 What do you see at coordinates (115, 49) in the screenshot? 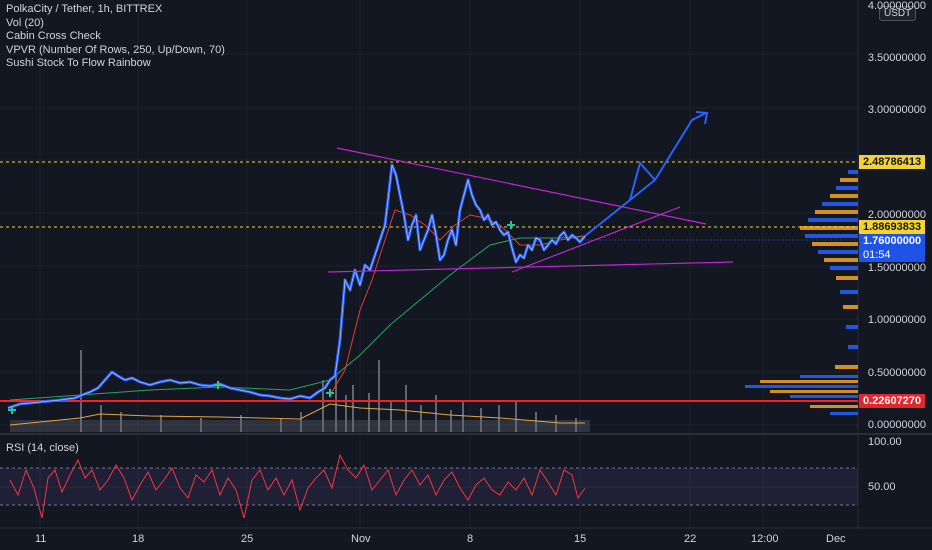
I see `legend-indicator-vpvr: VPVR (Number Of Rows, 250, Up/Down, 70)` at bounding box center [115, 49].